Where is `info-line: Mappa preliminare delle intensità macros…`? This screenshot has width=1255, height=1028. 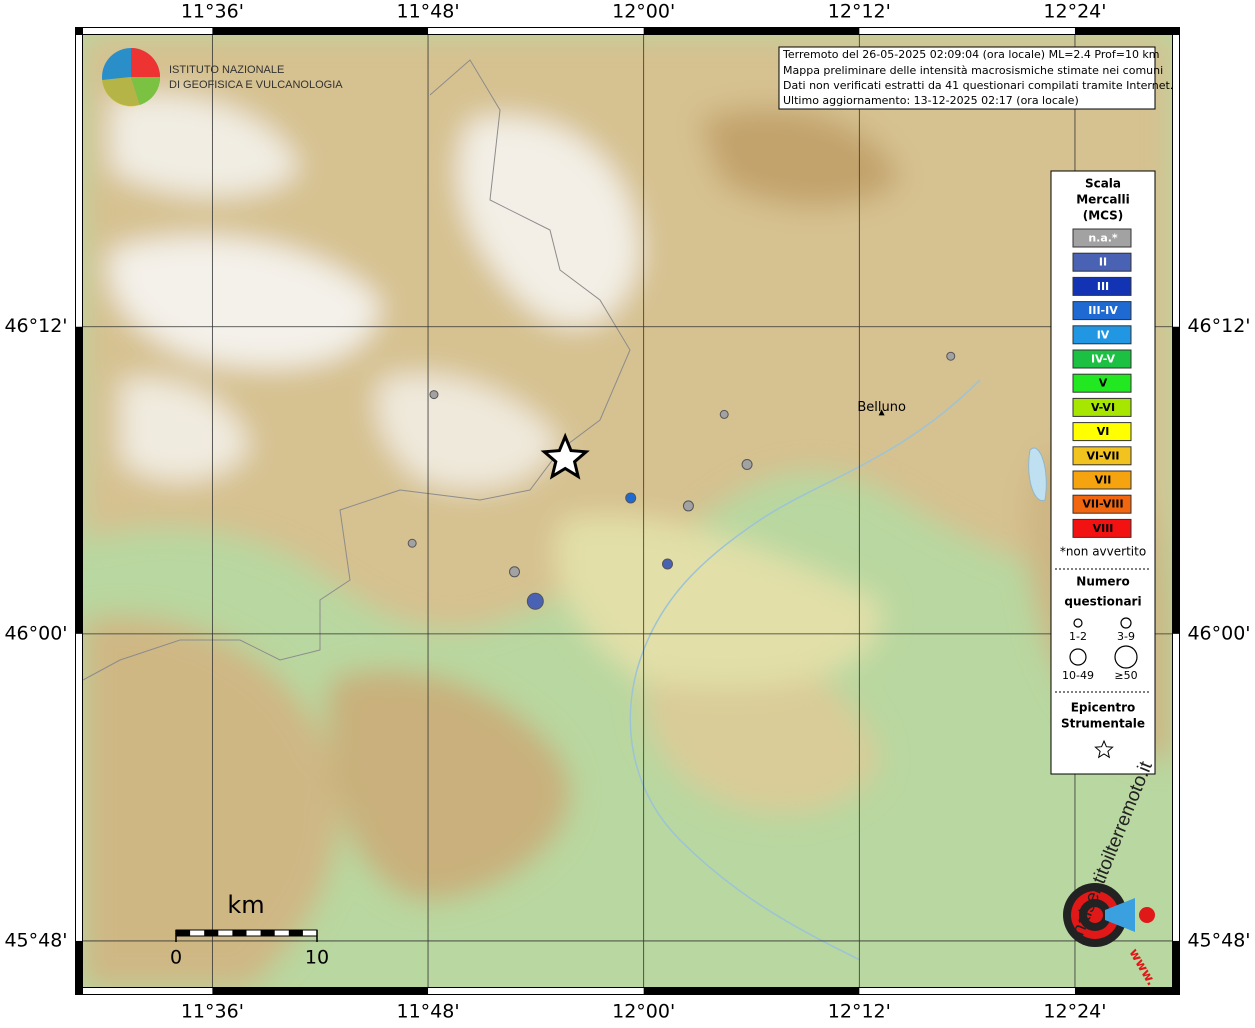 info-line: Mappa preliminare delle intensità macros… is located at coordinates (973, 70).